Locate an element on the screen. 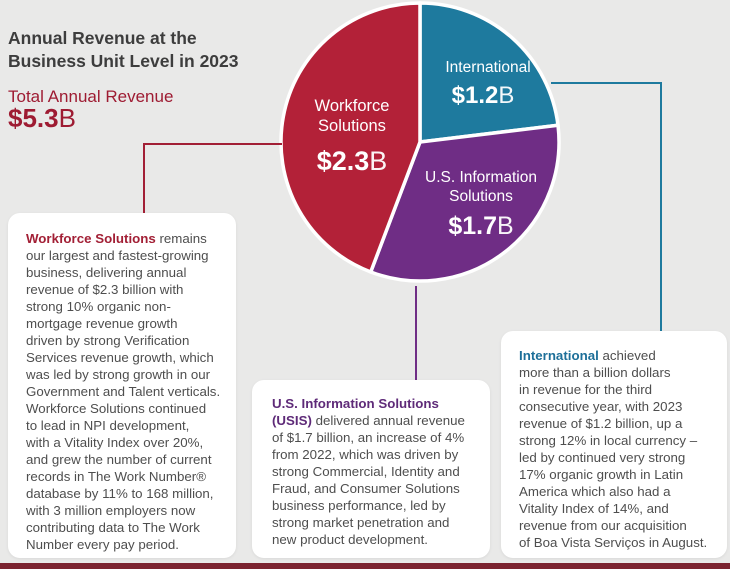  total-revenue-value: $5.3B is located at coordinates (42, 118).